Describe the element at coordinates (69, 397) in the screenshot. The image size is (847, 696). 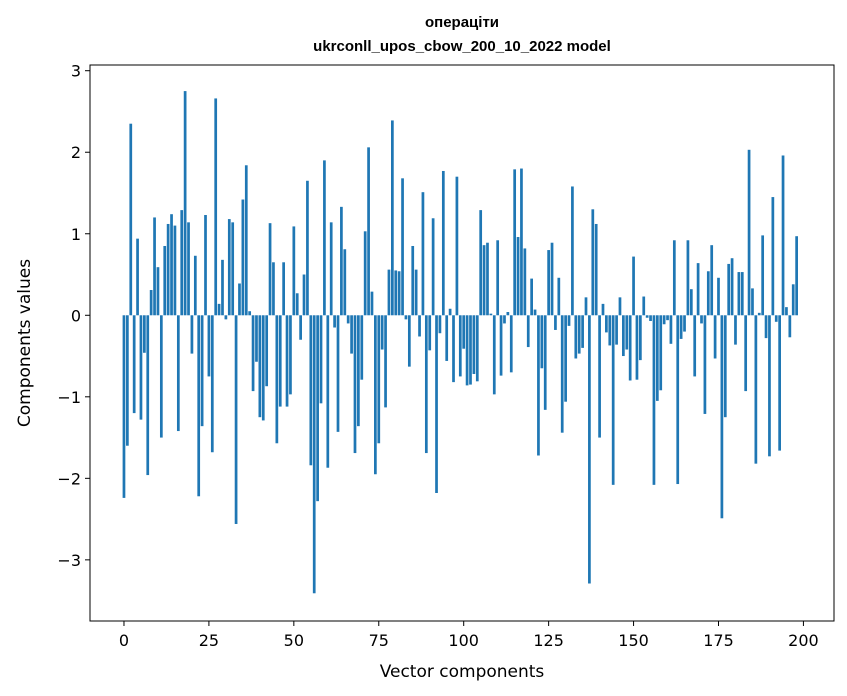
I see `y-tick-label: −1` at that location.